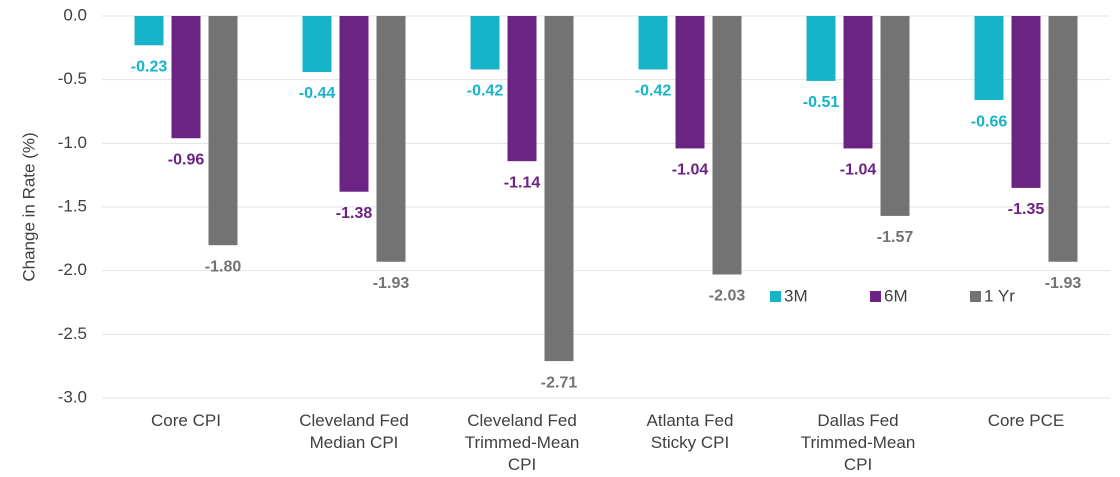  Describe the element at coordinates (223, 266) in the screenshot. I see `data-label: -1.80` at that location.